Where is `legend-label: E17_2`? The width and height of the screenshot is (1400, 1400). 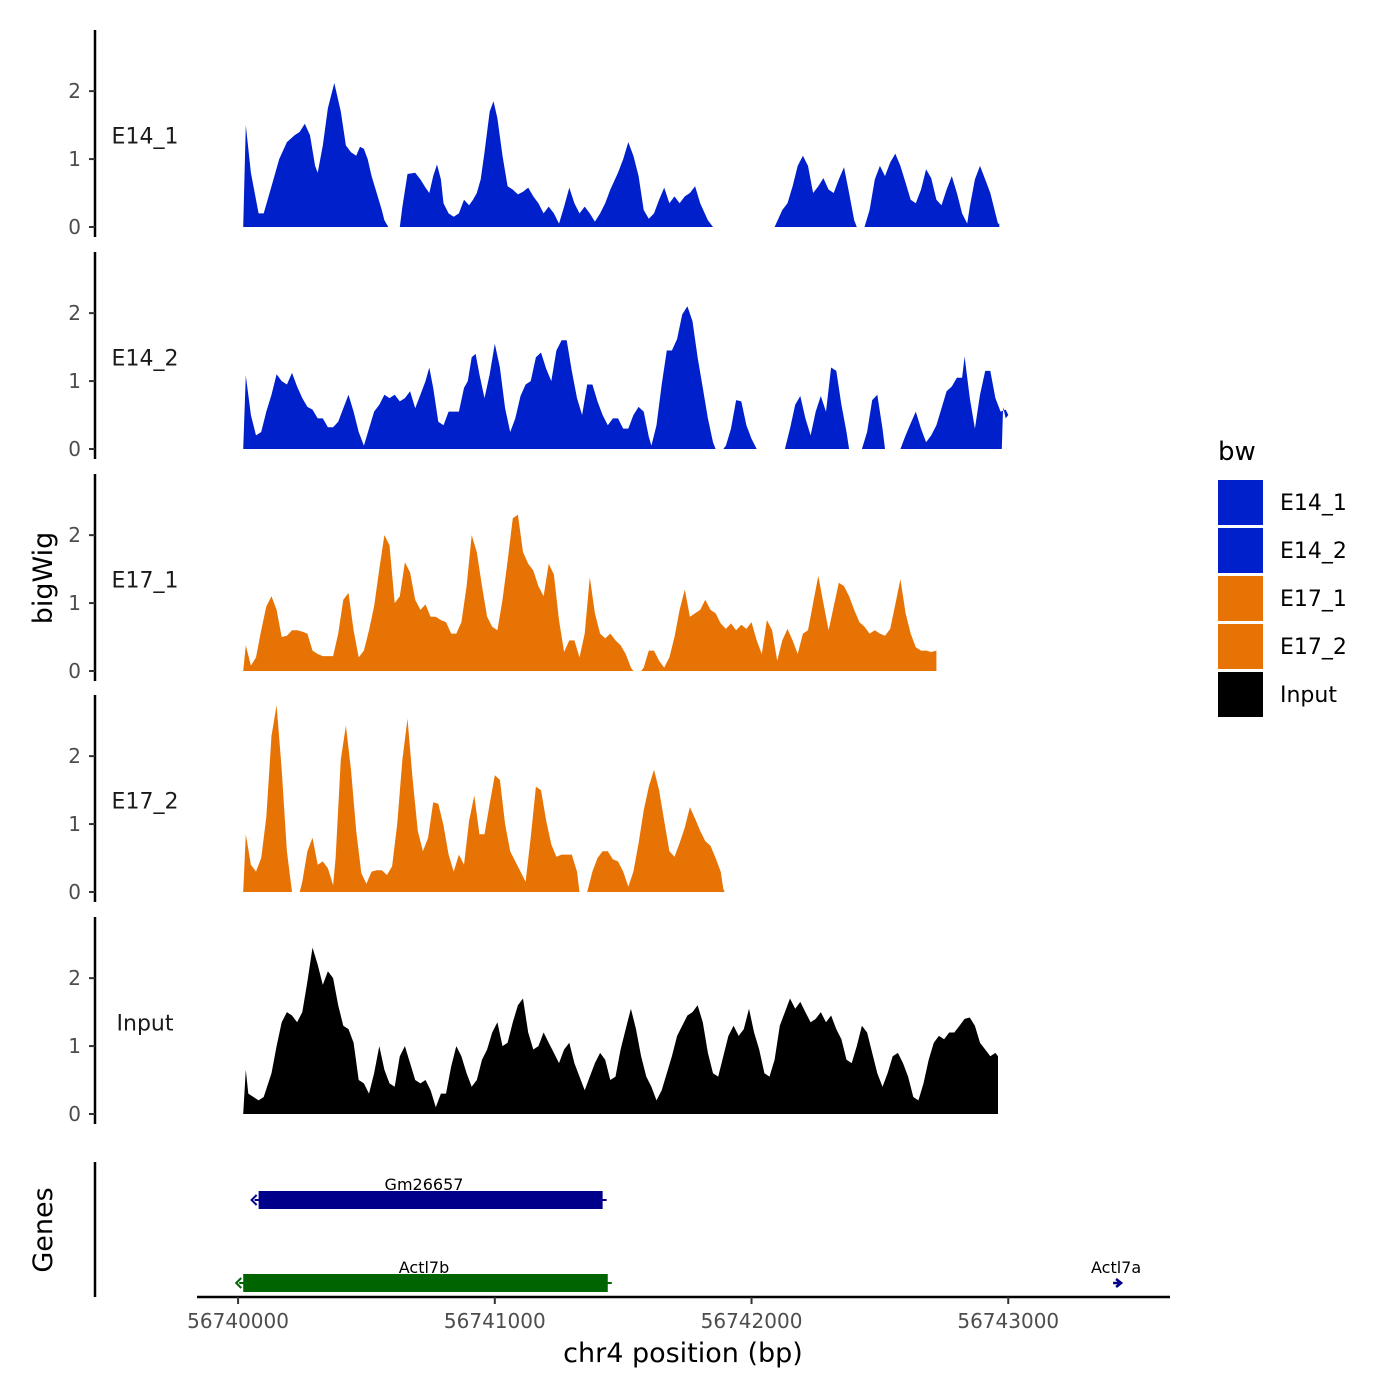 legend-label: E17_2 is located at coordinates (1313, 647).